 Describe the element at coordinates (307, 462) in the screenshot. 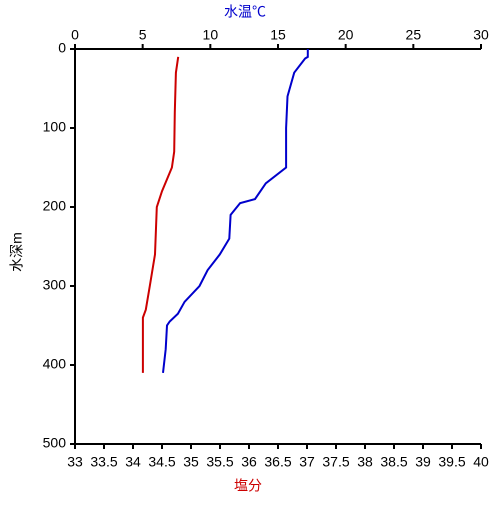

I see `bottom-tick-label: 37` at that location.